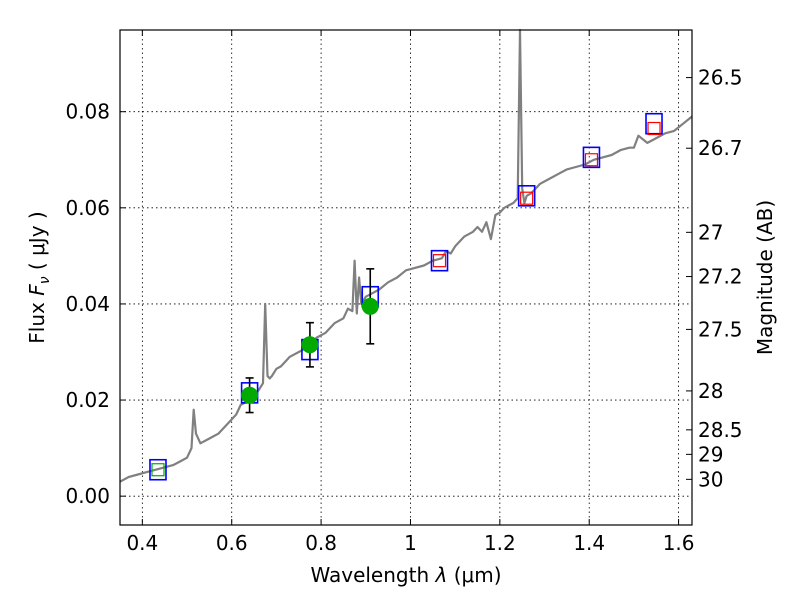  Describe the element at coordinates (87, 112) in the screenshot. I see `y-tick-label: 0.08` at that location.